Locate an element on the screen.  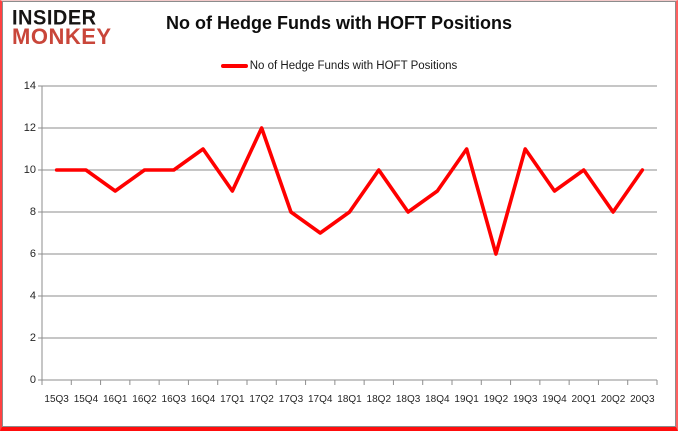
x-axis-category-label: 16Q2 is located at coordinates (144, 399).